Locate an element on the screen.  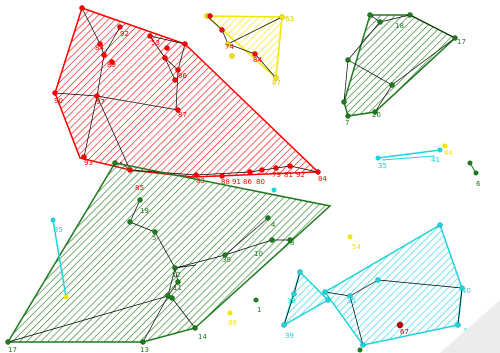
cyan-small-hull is located at coordinates (306, 298).